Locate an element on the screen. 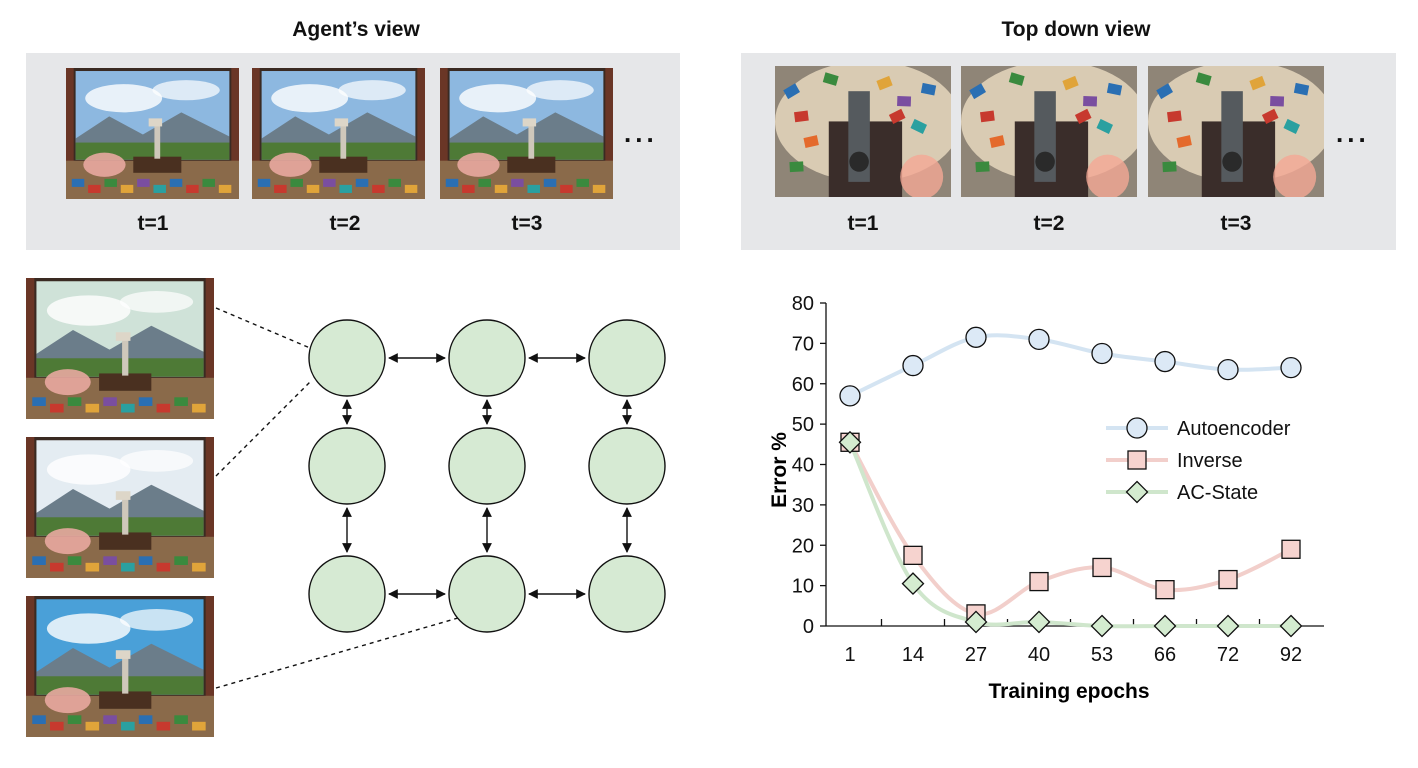 The width and height of the screenshot is (1418, 768). y-tick-label: 20 is located at coordinates (803, 546).